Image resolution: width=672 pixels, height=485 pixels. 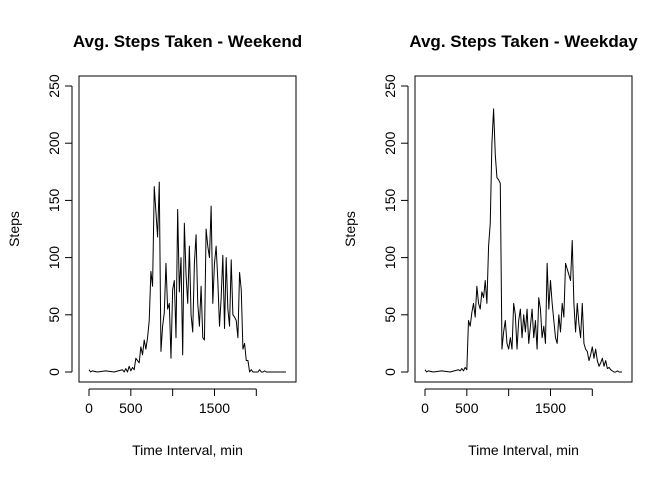 What do you see at coordinates (187, 277) in the screenshot?
I see `series-line` at bounding box center [187, 277].